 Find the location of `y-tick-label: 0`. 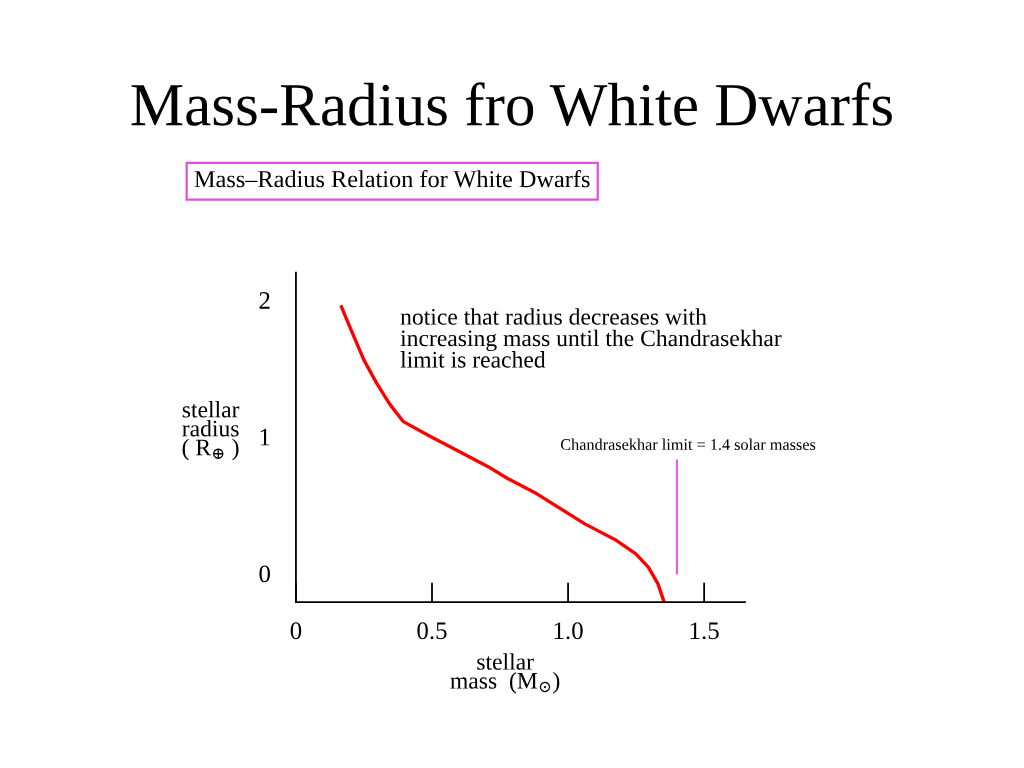

y-tick-label: 0 is located at coordinates (264, 574).